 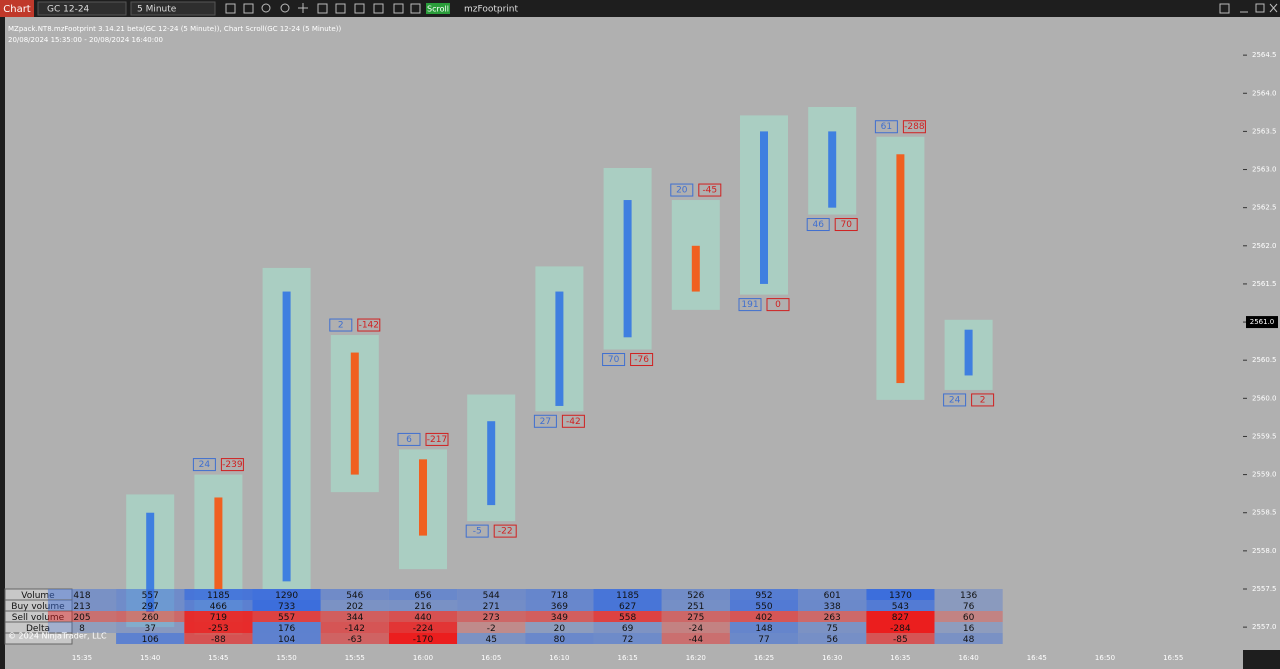 I want to click on cell-value: 526, so click(x=695, y=596).